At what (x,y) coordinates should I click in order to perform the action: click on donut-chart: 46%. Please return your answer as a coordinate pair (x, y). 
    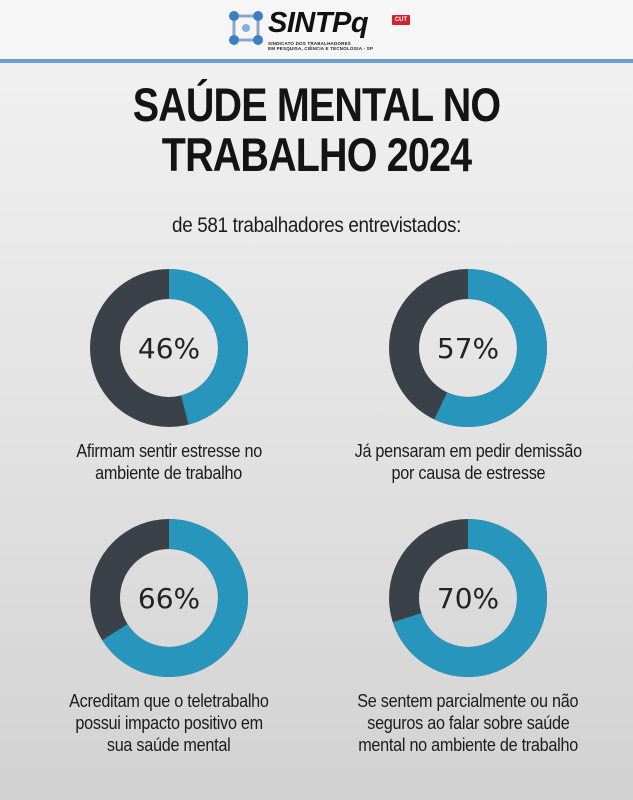
    Looking at the image, I should click on (169, 348).